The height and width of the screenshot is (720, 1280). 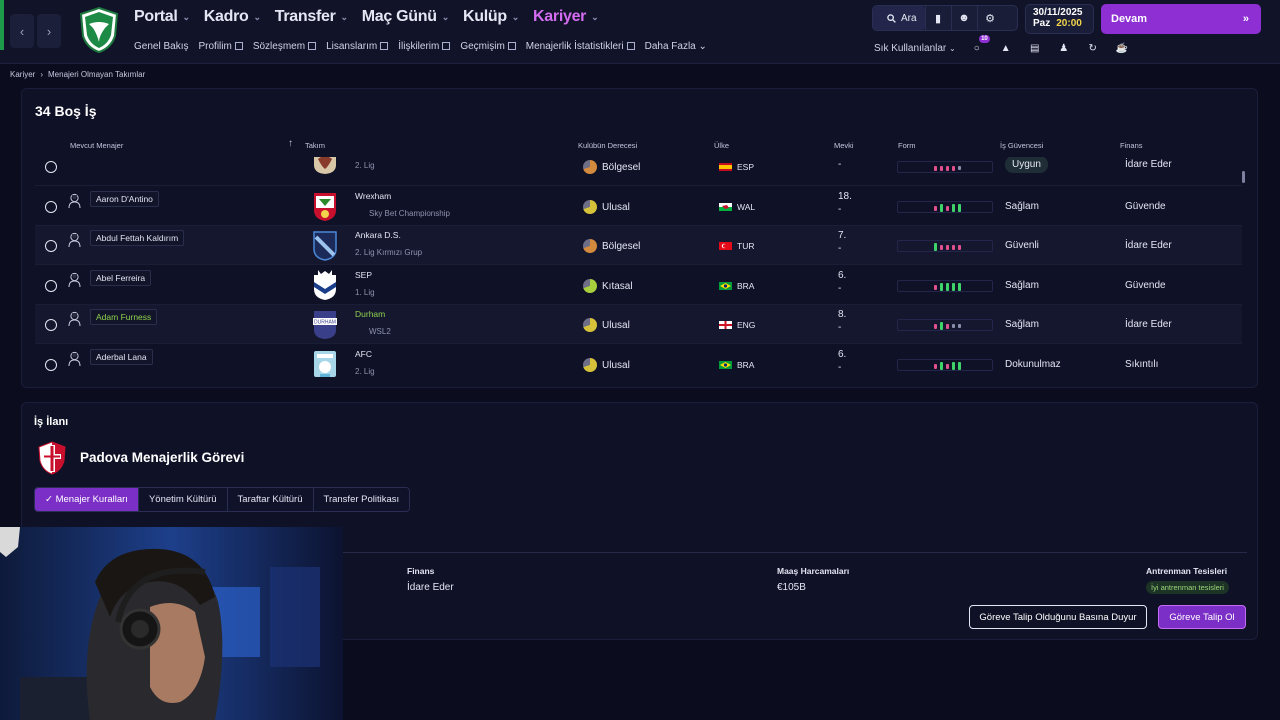 What do you see at coordinates (285, 46) in the screenshot?
I see `subnav-item-2: Sözleşmem` at bounding box center [285, 46].